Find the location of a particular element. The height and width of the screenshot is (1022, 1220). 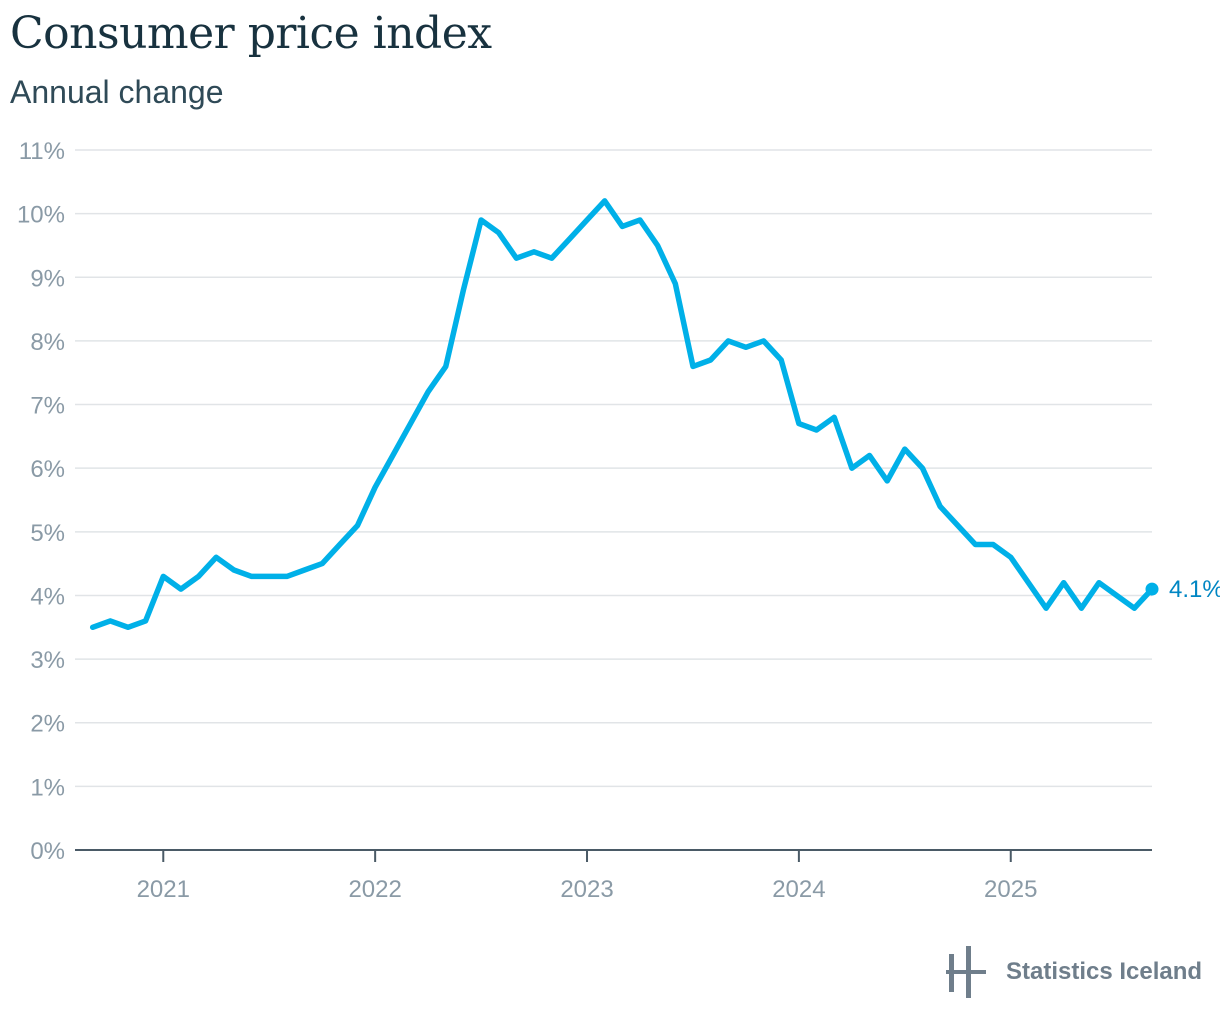

x-tick-label: 2021 is located at coordinates (163, 889).